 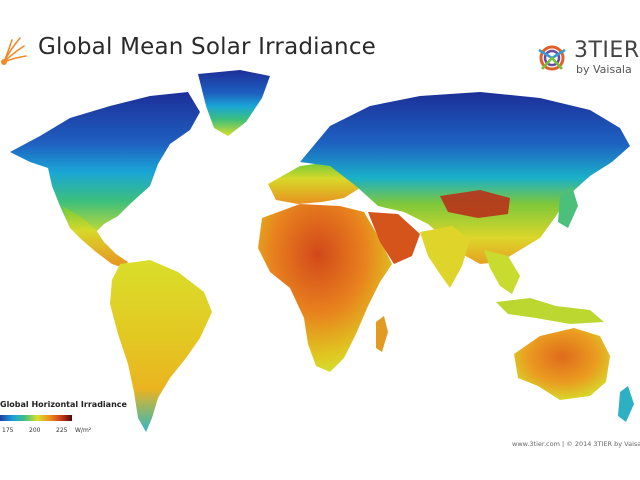 What do you see at coordinates (626, 404) in the screenshot?
I see `new-zealand-region` at bounding box center [626, 404].